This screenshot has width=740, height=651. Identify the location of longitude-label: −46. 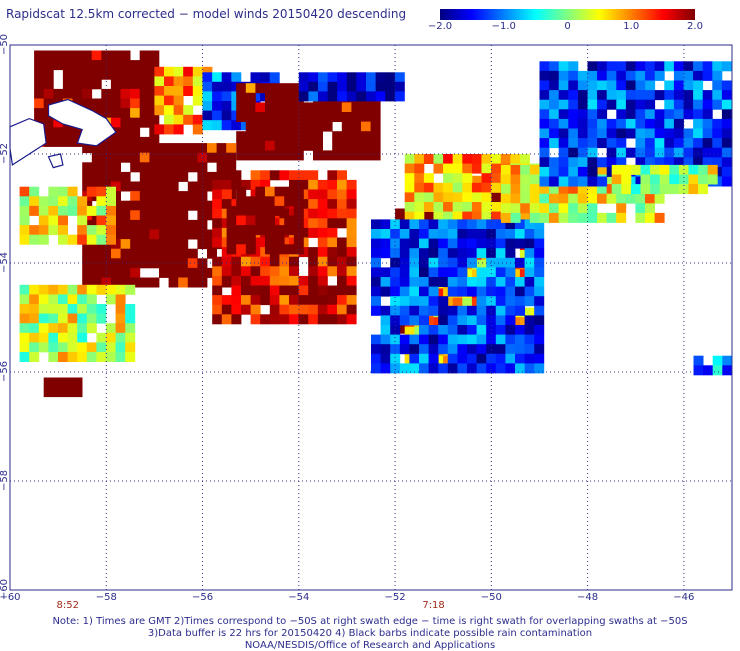
(684, 597).